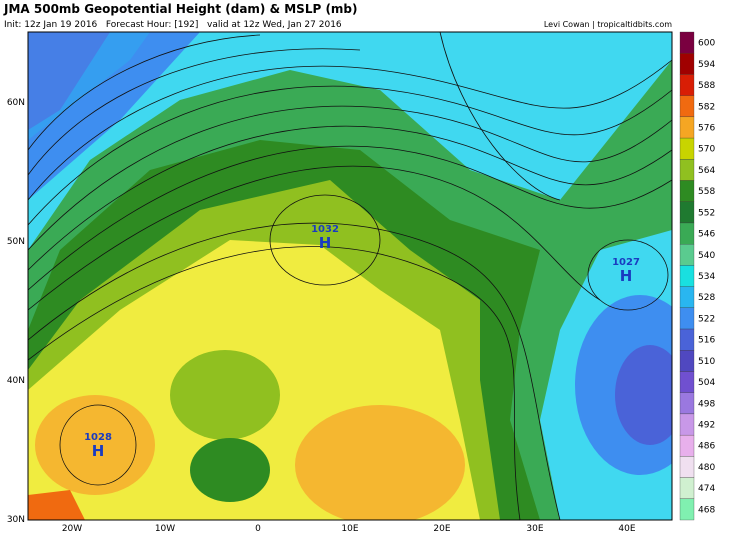 This screenshot has width=732, height=542. Describe the element at coordinates (349, 529) in the screenshot. I see `lon-label: 10E` at that location.